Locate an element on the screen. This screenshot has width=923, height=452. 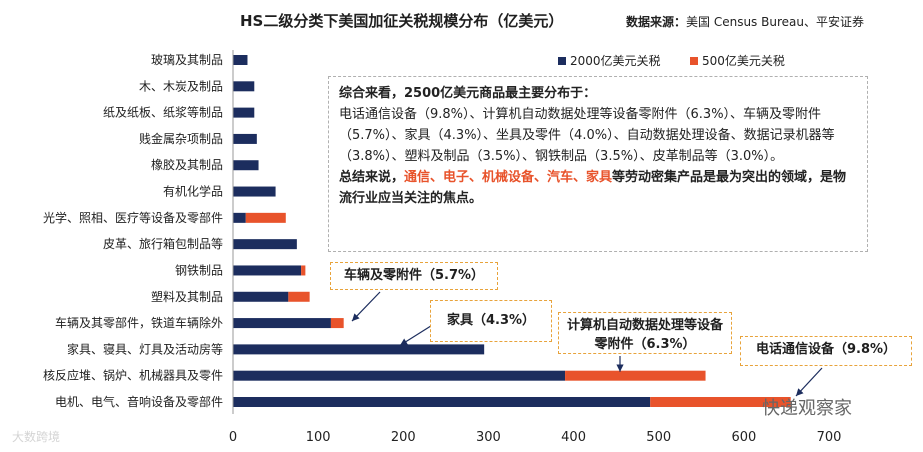
watermark-text: 快递观察家 is located at coordinates (807, 408).